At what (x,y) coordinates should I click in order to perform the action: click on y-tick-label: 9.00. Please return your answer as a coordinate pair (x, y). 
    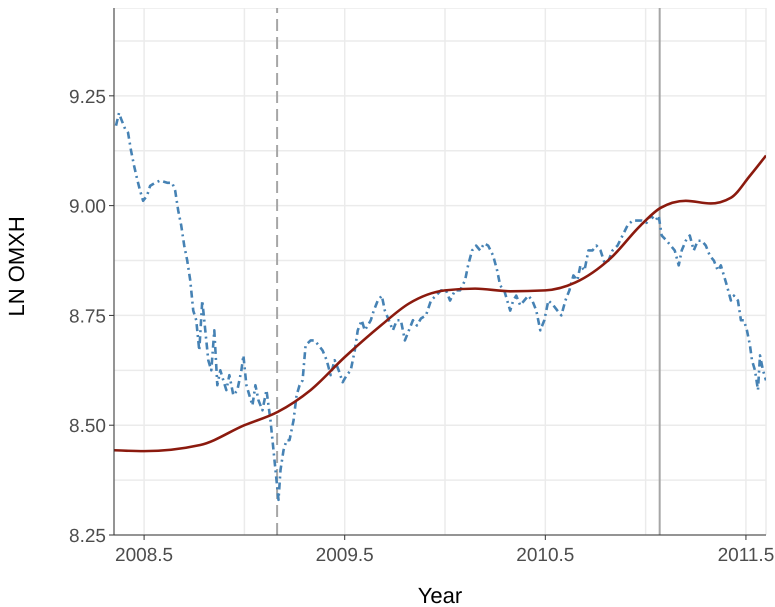
    Looking at the image, I should click on (87, 207).